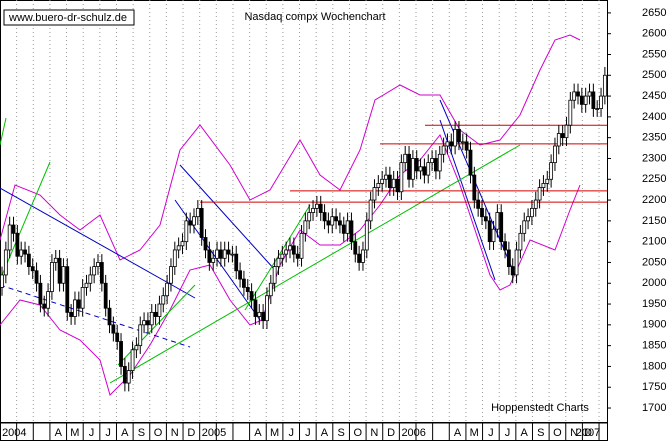 This screenshot has height=441, width=671. I want to click on green-trendline, so click(3, 131).